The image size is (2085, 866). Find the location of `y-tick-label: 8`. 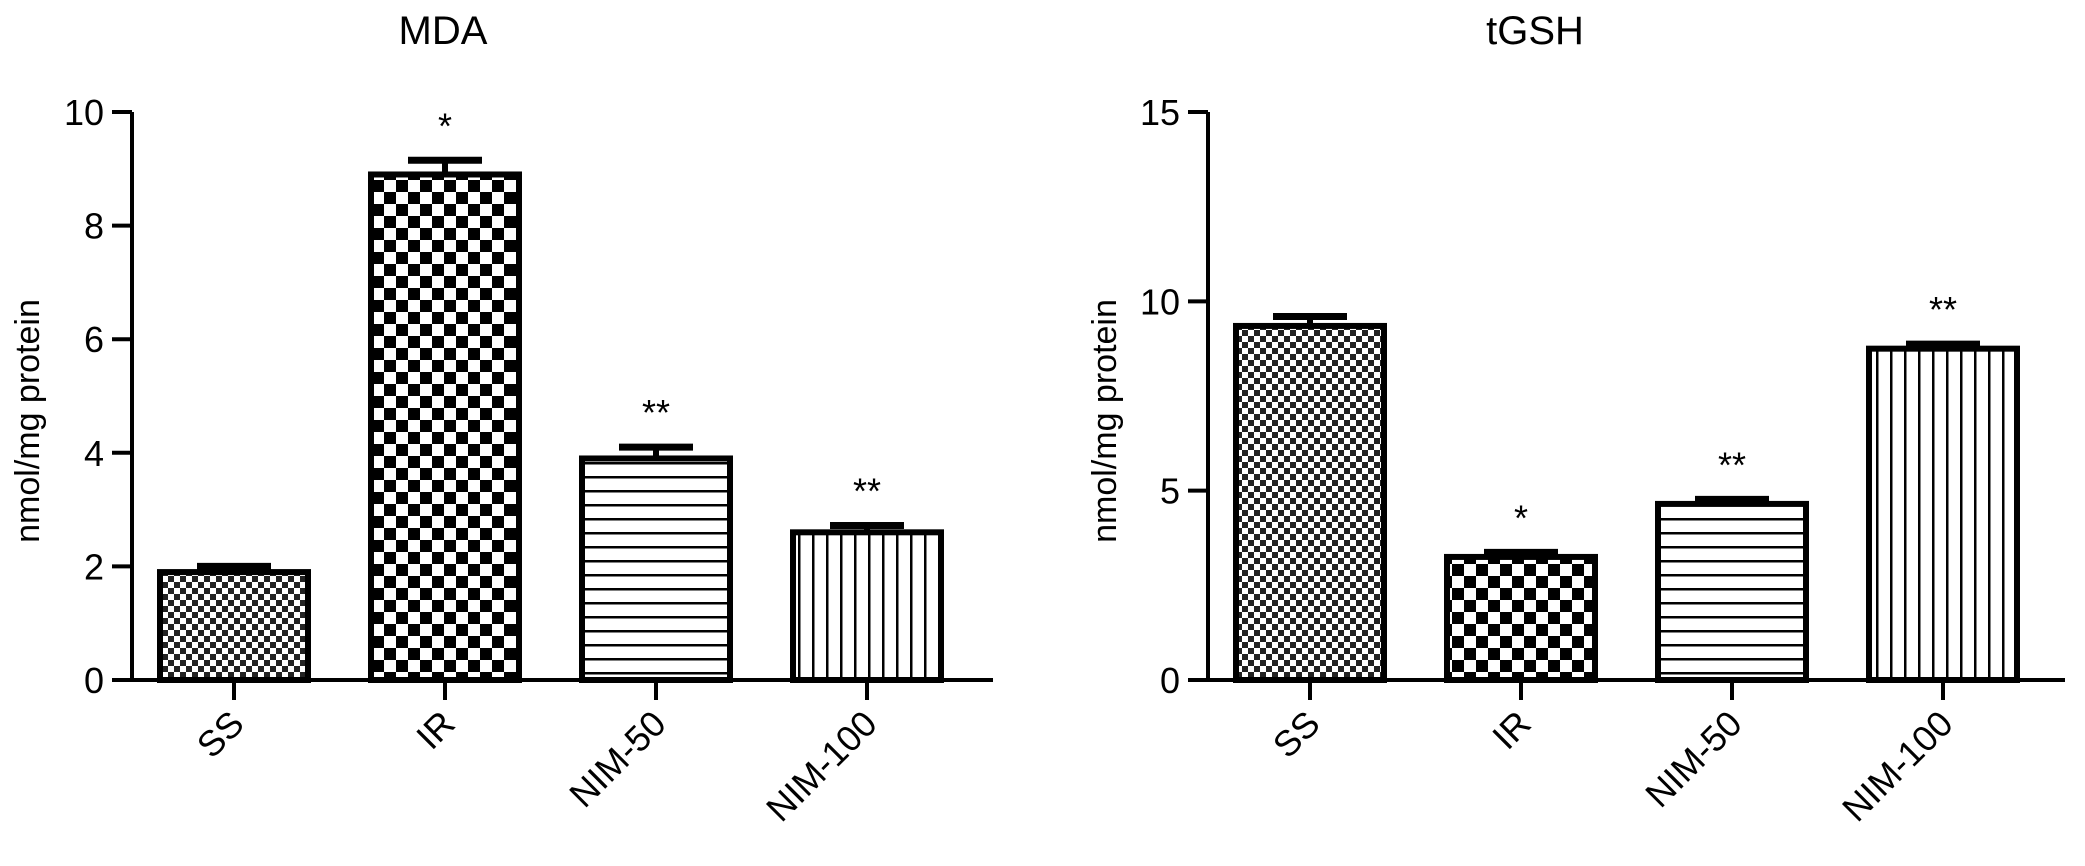

y-tick-label: 8 is located at coordinates (94, 226).